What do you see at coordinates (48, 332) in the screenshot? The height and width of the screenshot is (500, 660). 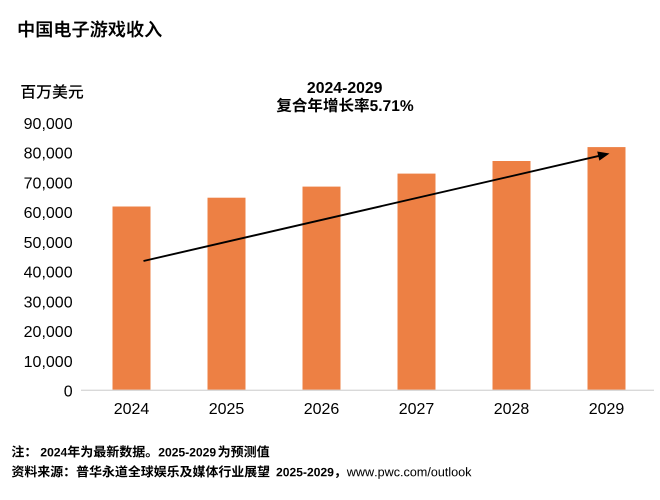 I see `svg-text: 20,000` at bounding box center [48, 332].